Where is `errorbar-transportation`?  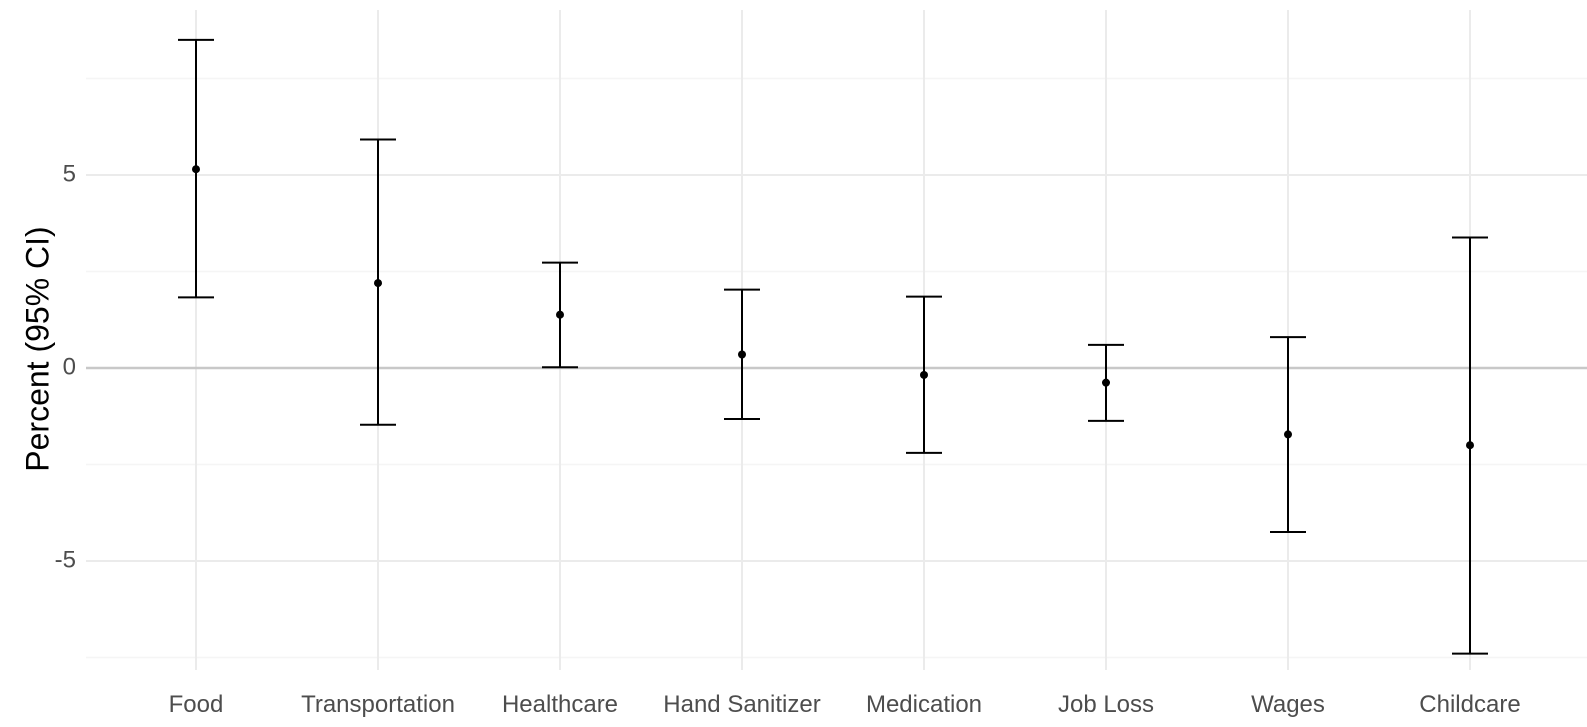
errorbar-transportation is located at coordinates (378, 282).